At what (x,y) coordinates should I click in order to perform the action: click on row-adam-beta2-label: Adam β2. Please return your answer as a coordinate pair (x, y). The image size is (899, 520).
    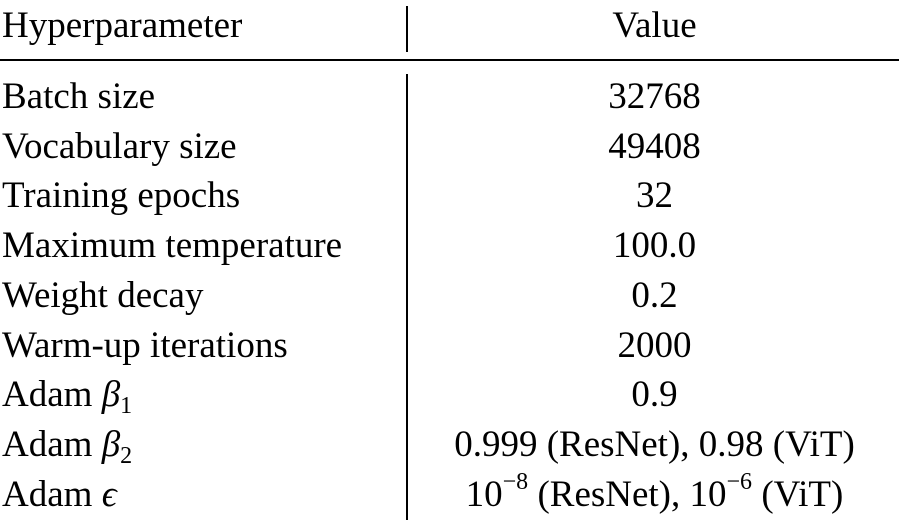
    Looking at the image, I should click on (67, 446).